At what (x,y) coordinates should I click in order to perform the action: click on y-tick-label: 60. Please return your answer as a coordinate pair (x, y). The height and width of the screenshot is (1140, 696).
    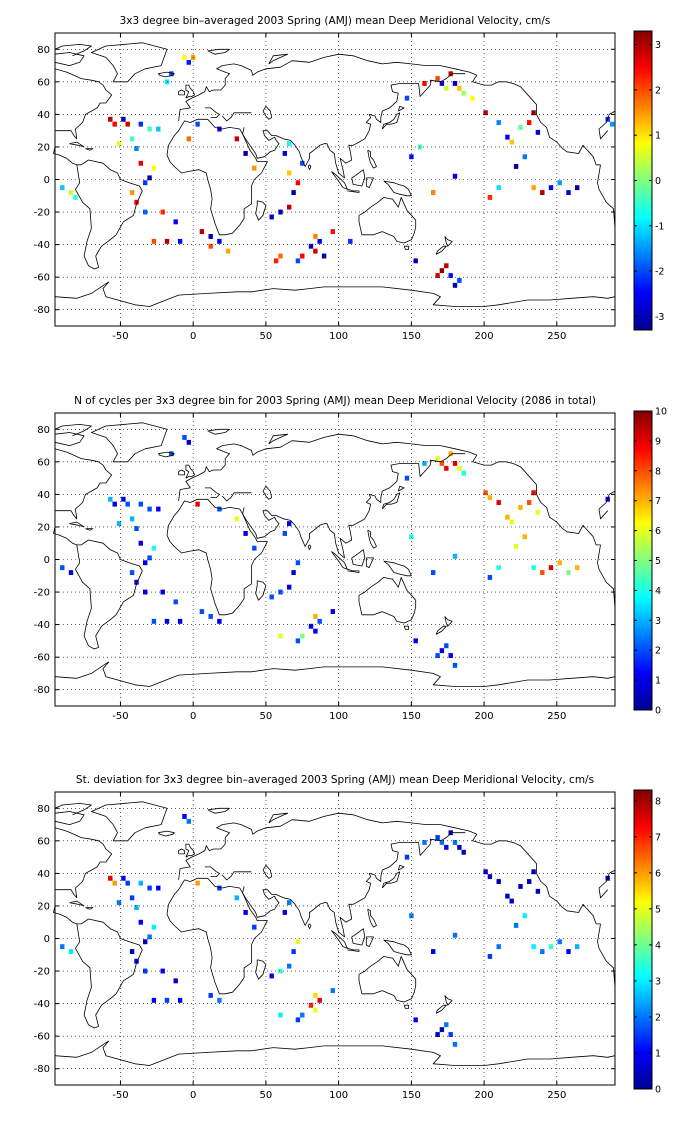
    Looking at the image, I should click on (43, 841).